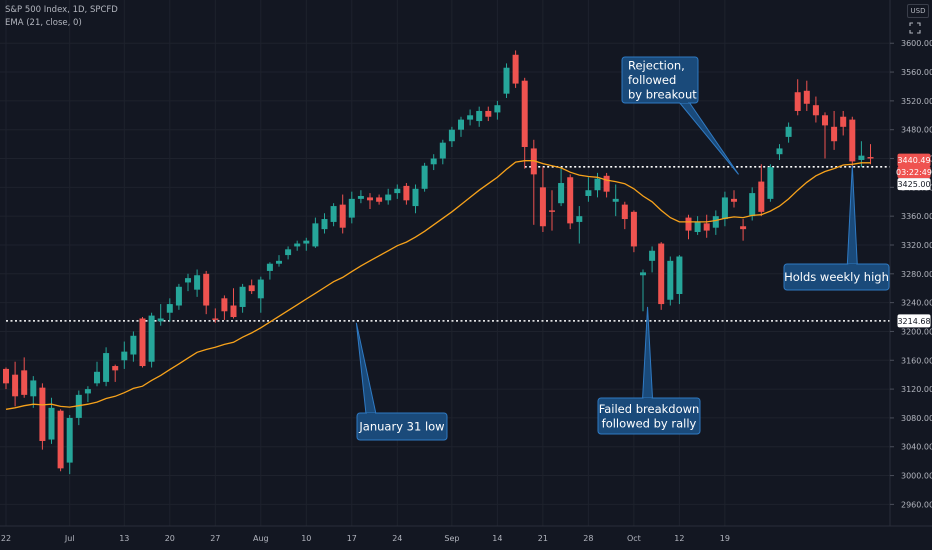 The height and width of the screenshot is (550, 932). I want to click on x-tick-label: Oct, so click(634, 538).